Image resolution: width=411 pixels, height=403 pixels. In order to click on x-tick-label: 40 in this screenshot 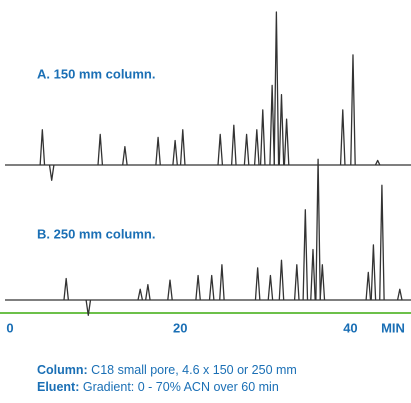, I will do `click(350, 327)`.